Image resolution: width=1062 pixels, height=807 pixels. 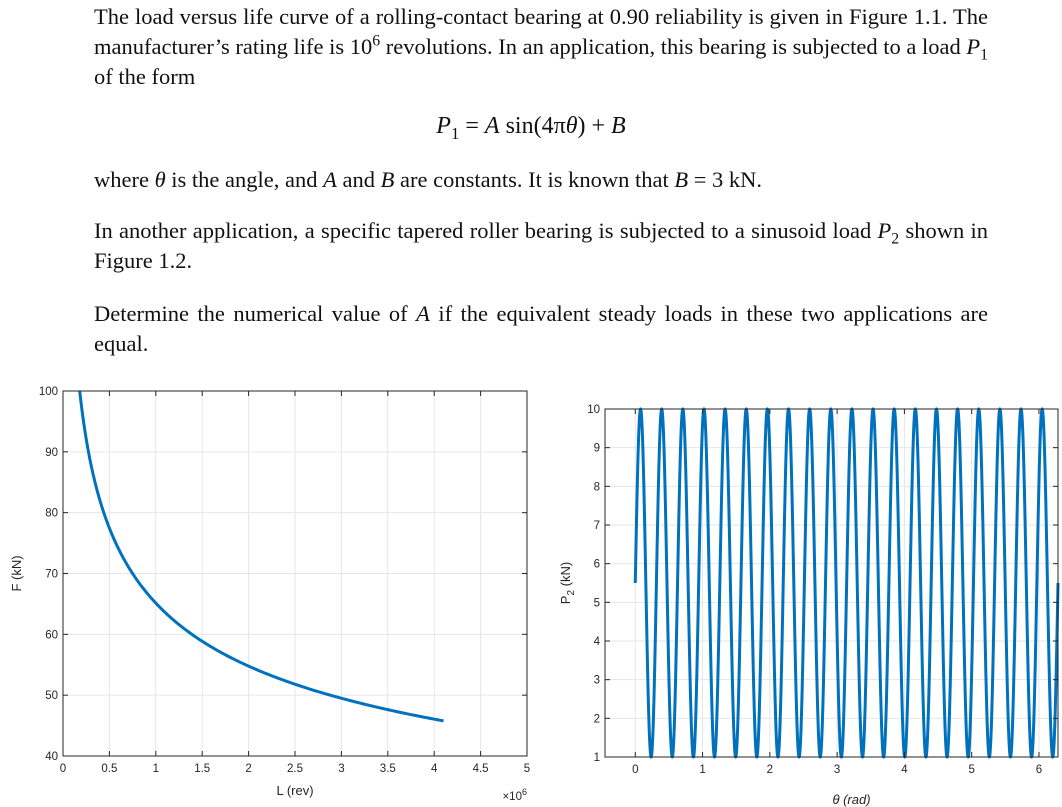 What do you see at coordinates (1039, 770) in the screenshot?
I see `x-tick-label-6: 6` at bounding box center [1039, 770].